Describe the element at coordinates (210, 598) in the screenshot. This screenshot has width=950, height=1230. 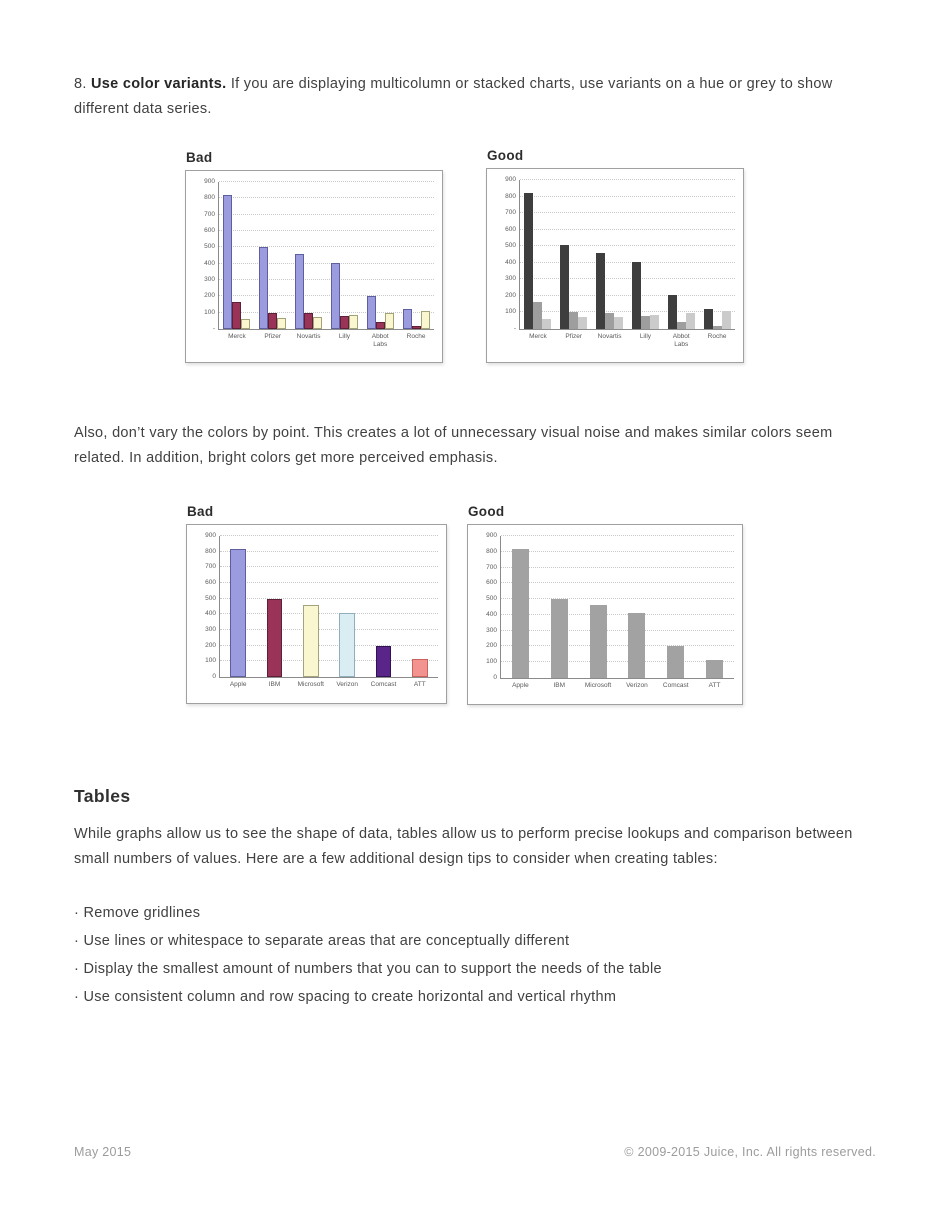
I see `y-axis-tick-label: 500` at that location.